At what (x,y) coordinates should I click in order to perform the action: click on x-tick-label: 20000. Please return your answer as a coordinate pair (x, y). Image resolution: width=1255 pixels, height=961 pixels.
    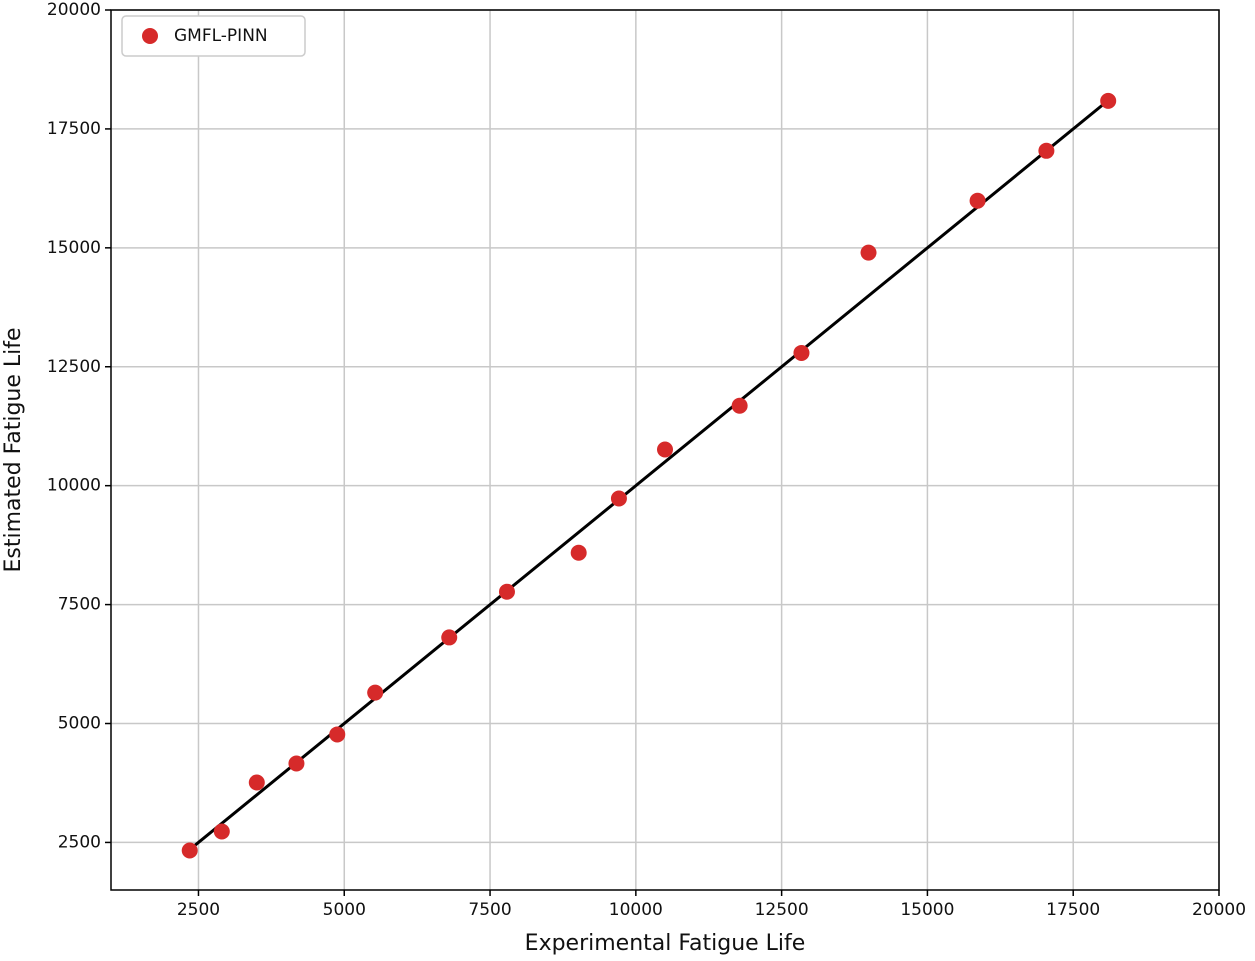
    Looking at the image, I should click on (1219, 910).